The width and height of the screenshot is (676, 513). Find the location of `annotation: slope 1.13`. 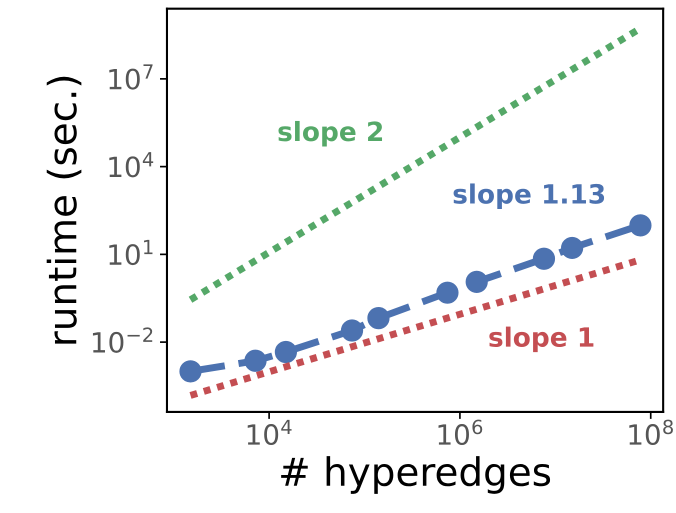

annotation: slope 1.13 is located at coordinates (529, 196).